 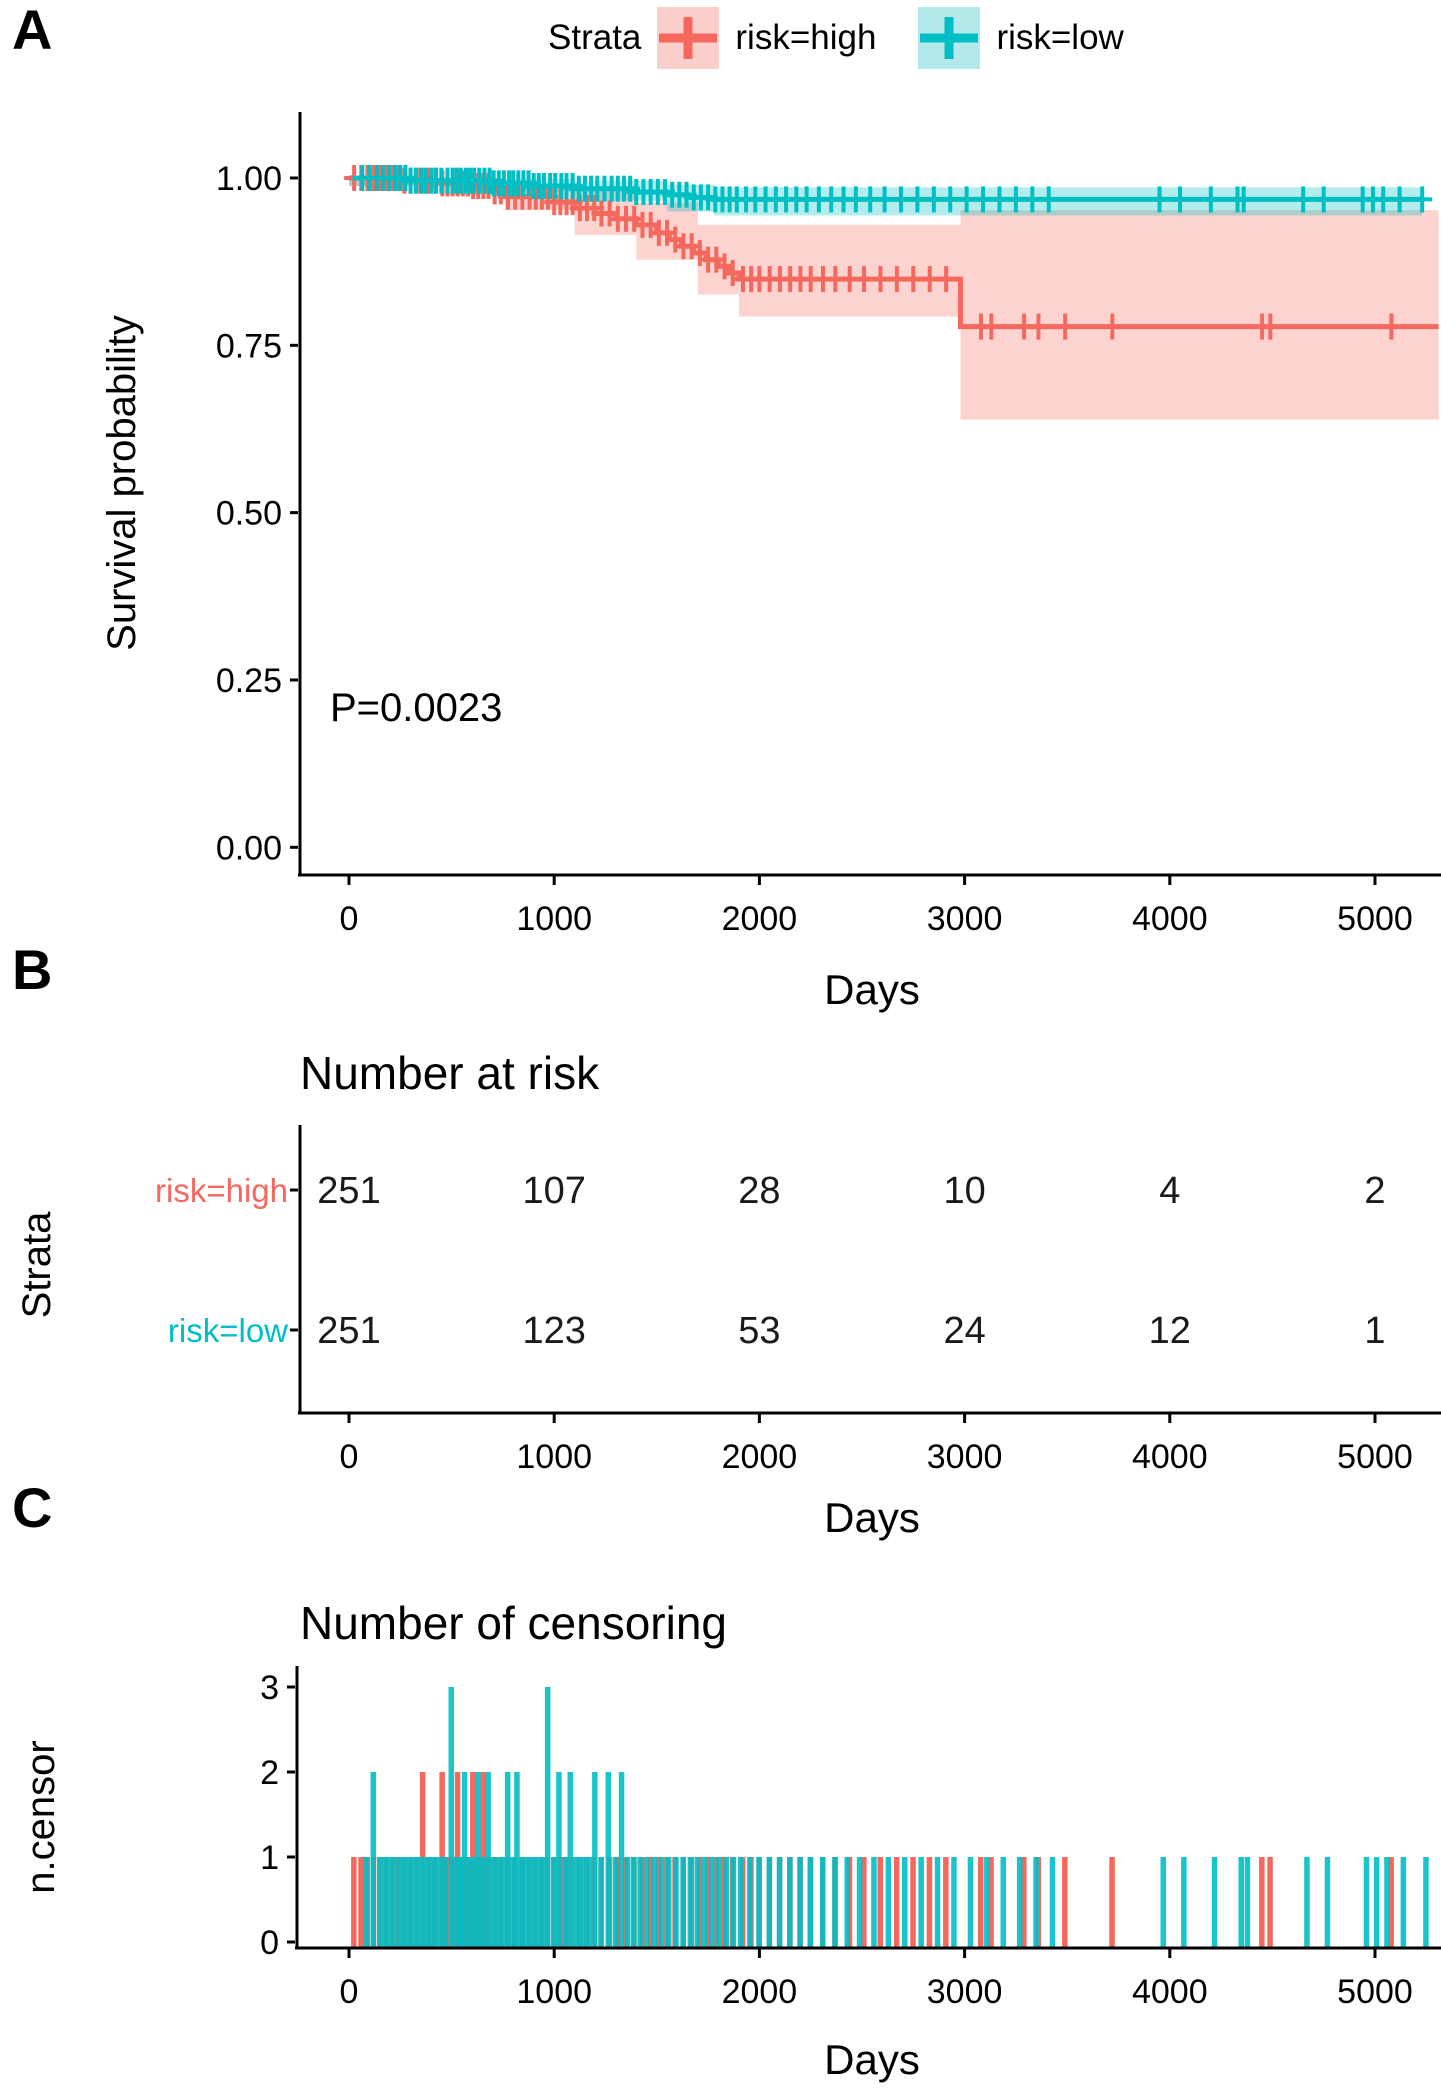 I want to click on x-tick-label-b: 4000, so click(x=1170, y=1457).